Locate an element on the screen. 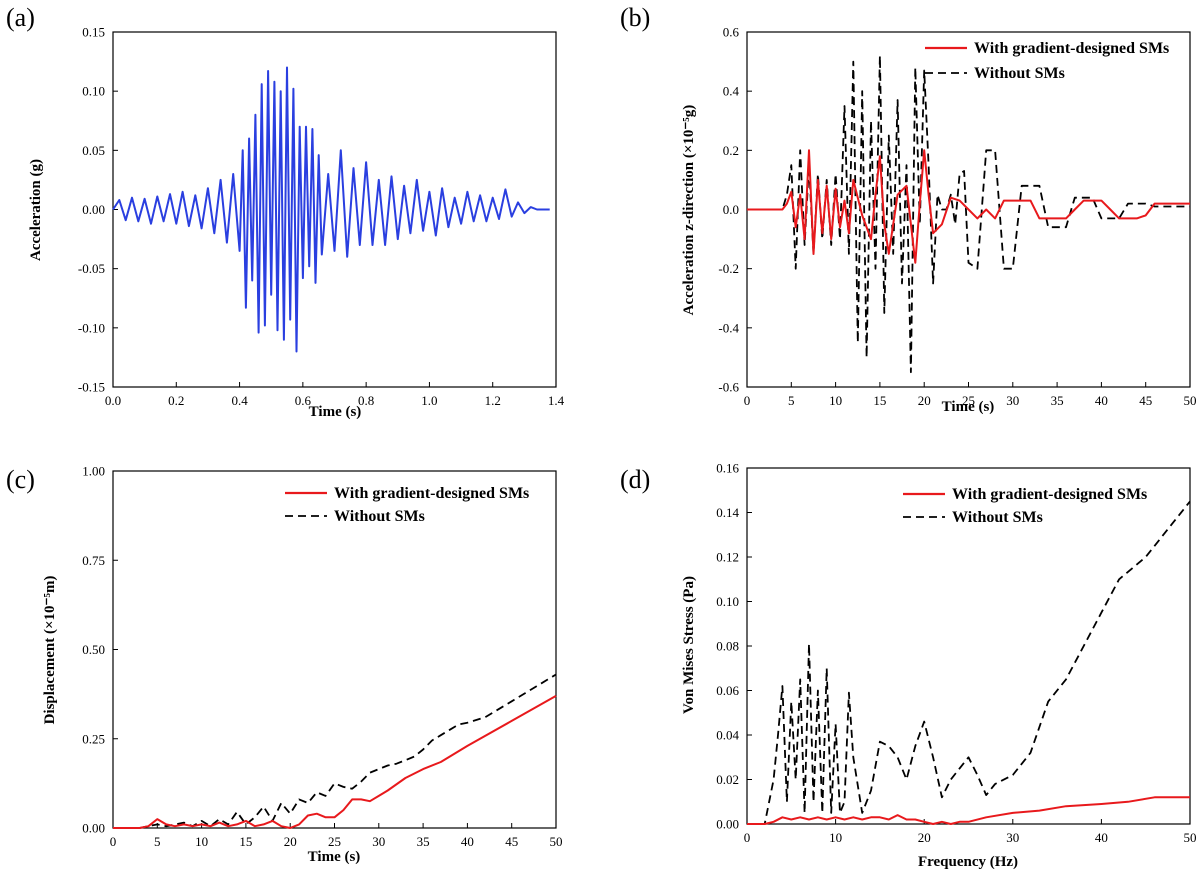  panel-b-xtick-label: 40 is located at coordinates (1101, 400).